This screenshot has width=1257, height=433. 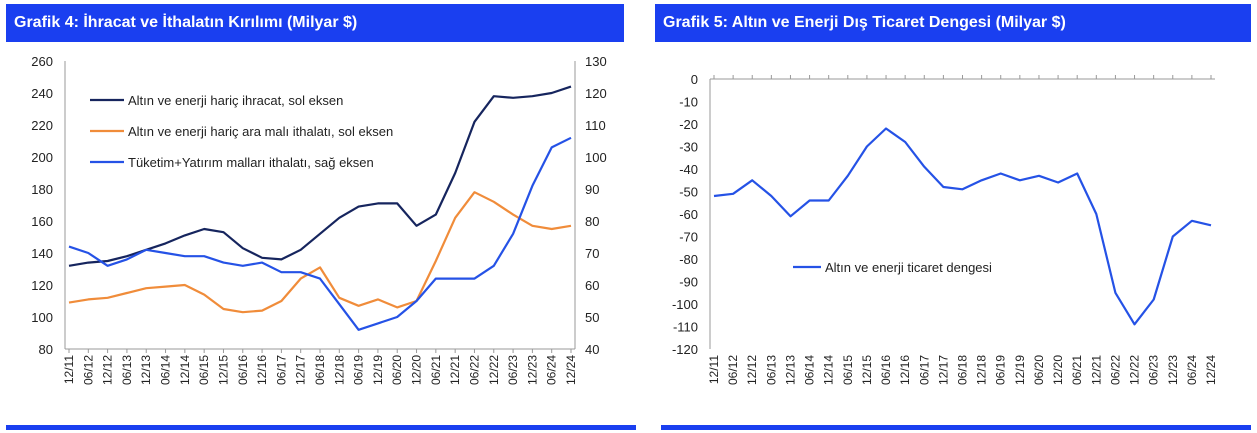 I want to click on y-tick-label-left: 80, so click(x=46, y=349).